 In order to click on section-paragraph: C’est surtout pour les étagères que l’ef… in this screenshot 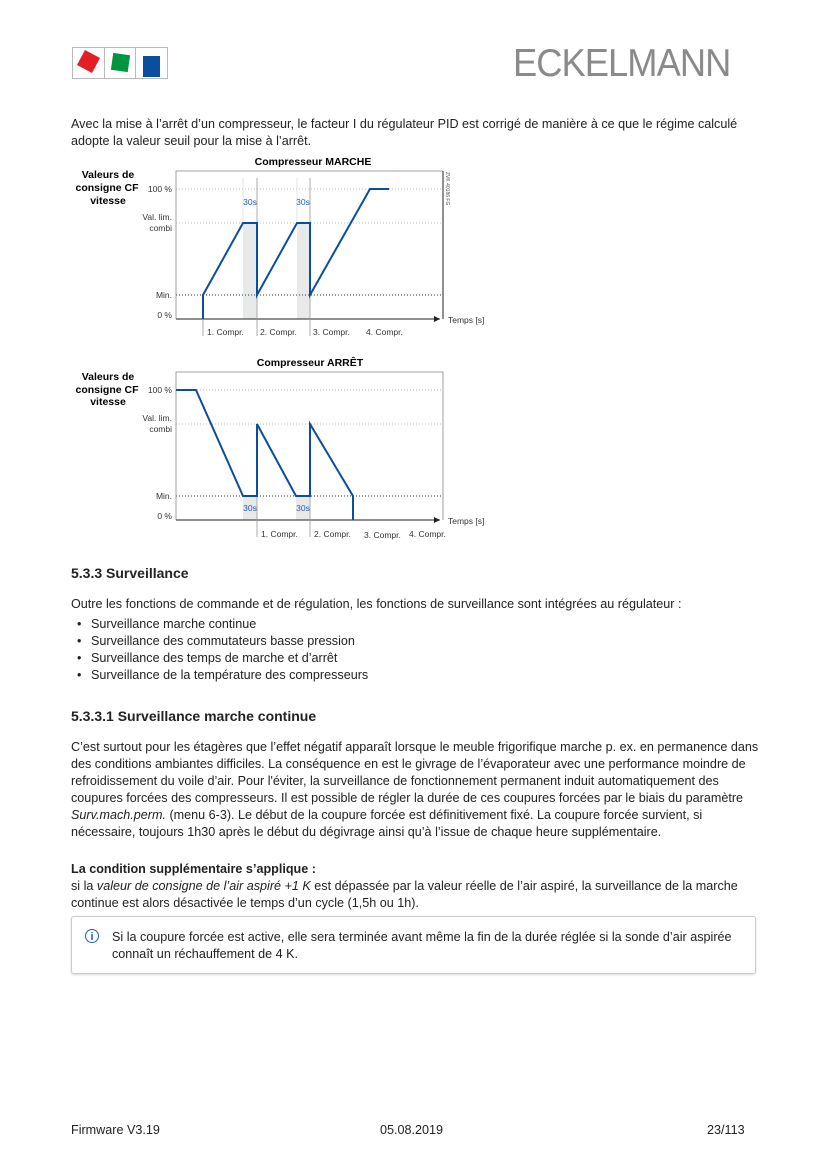, I will do `click(416, 790)`.